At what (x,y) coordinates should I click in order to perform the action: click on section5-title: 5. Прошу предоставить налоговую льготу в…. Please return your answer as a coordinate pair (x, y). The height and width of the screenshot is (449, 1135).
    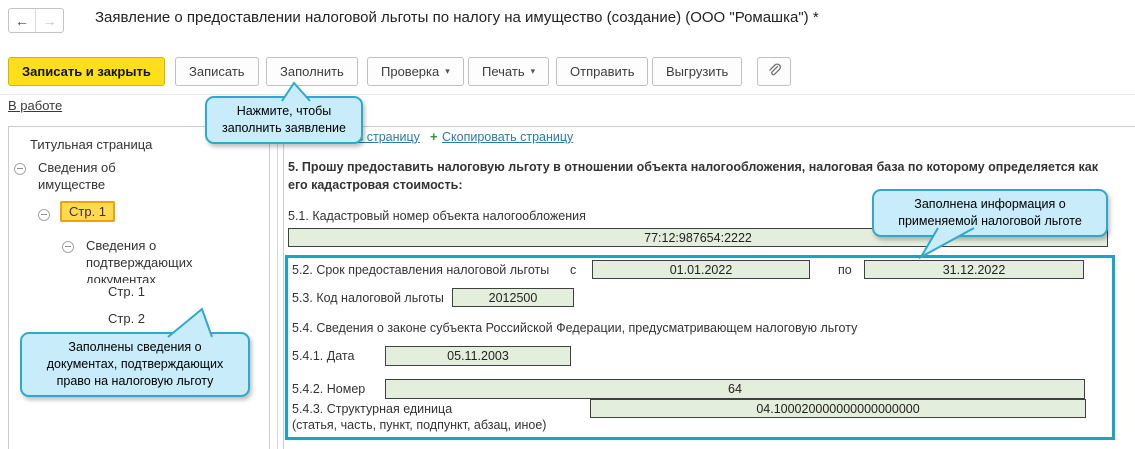
    Looking at the image, I should click on (693, 176).